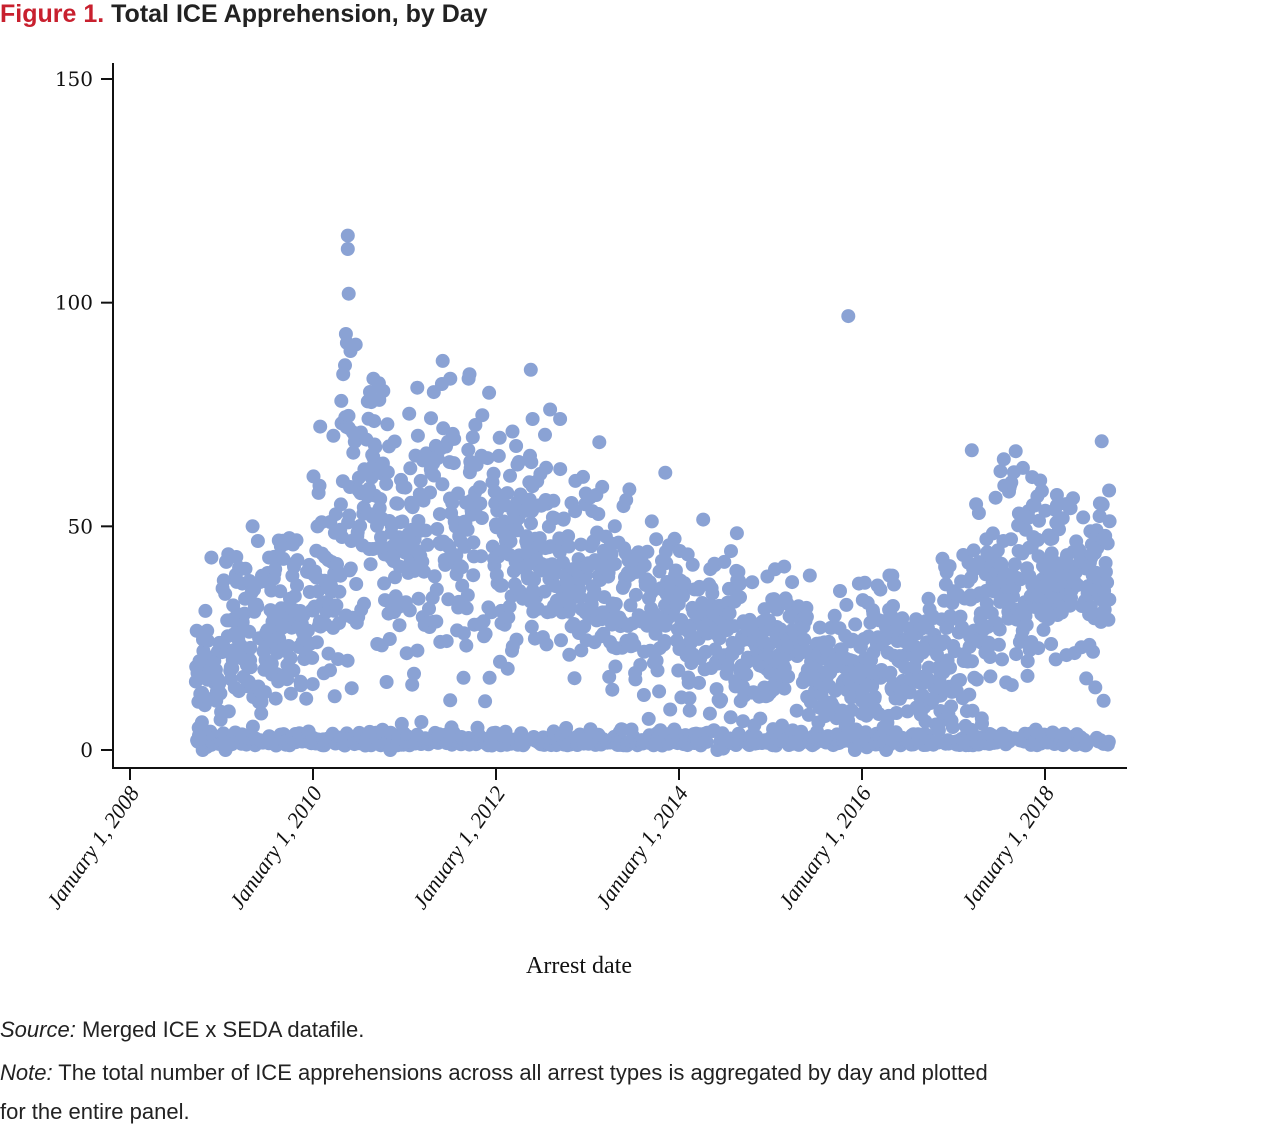  I want to click on x-tick-label: January 1, 2016, so click(824, 848).